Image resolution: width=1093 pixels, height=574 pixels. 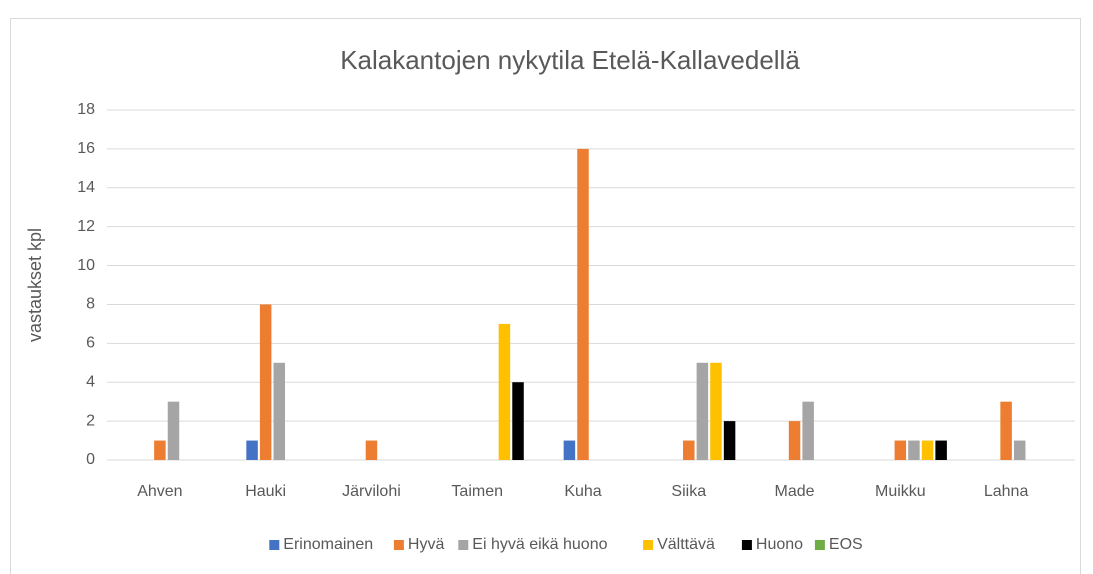 I want to click on y-tick-label: 6, so click(x=90, y=343).